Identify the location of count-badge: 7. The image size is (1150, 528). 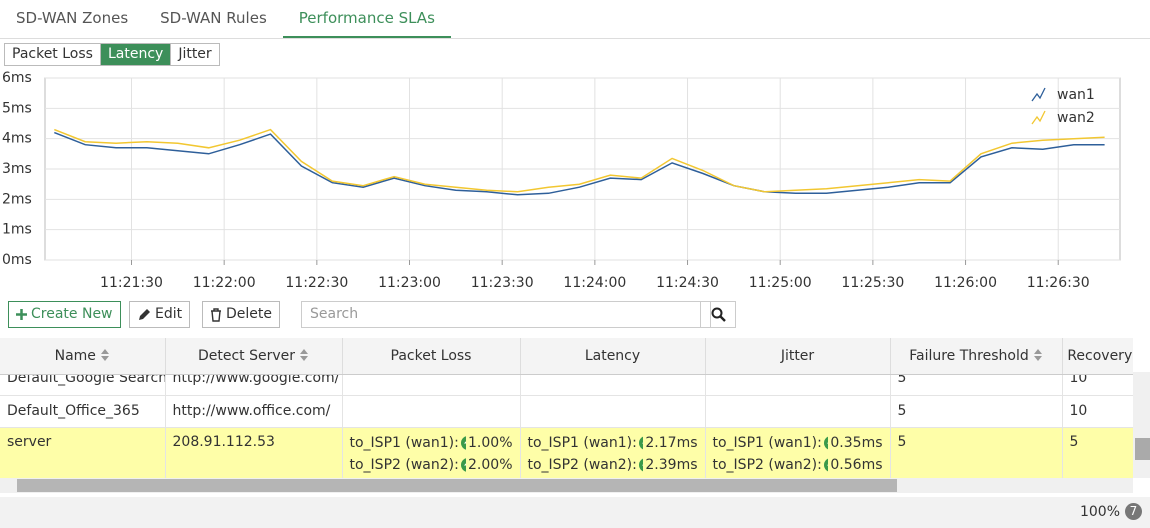
(1133, 511).